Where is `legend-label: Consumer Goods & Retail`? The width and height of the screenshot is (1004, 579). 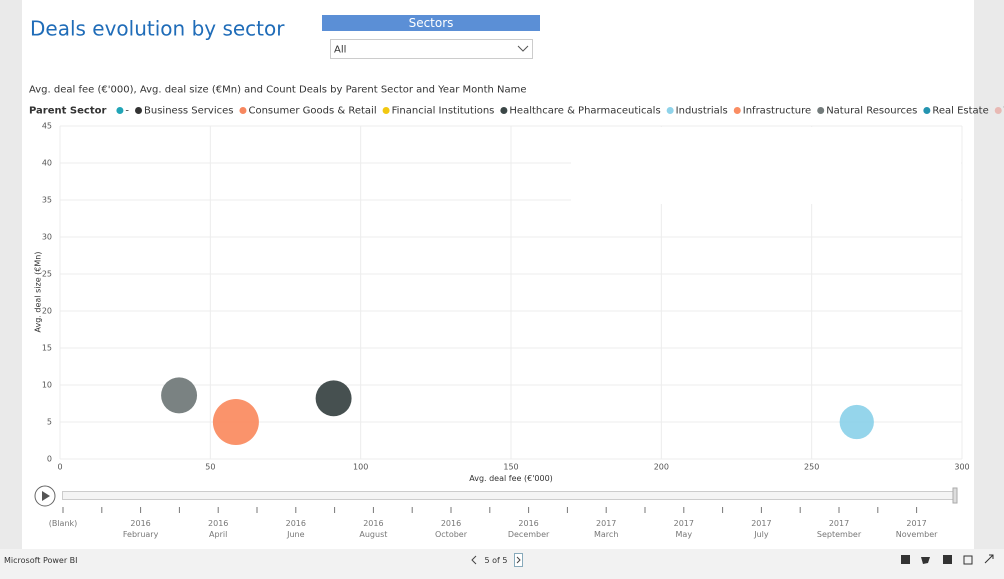 legend-label: Consumer Goods & Retail is located at coordinates (312, 111).